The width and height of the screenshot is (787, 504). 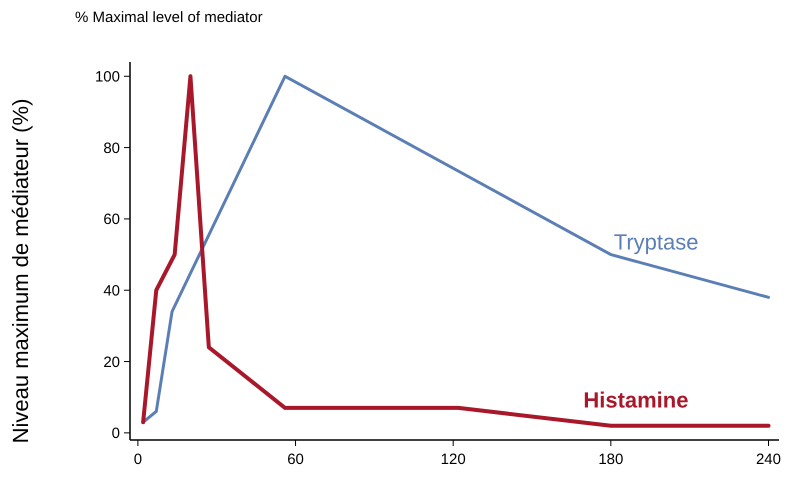 I want to click on x-tick-label: 0, so click(x=138, y=459).